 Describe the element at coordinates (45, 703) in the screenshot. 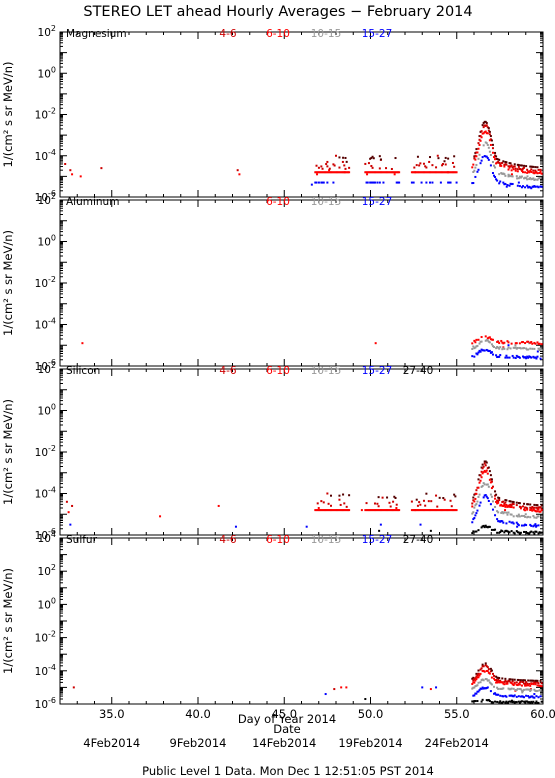

I see `y-tick-label: 10-6` at that location.